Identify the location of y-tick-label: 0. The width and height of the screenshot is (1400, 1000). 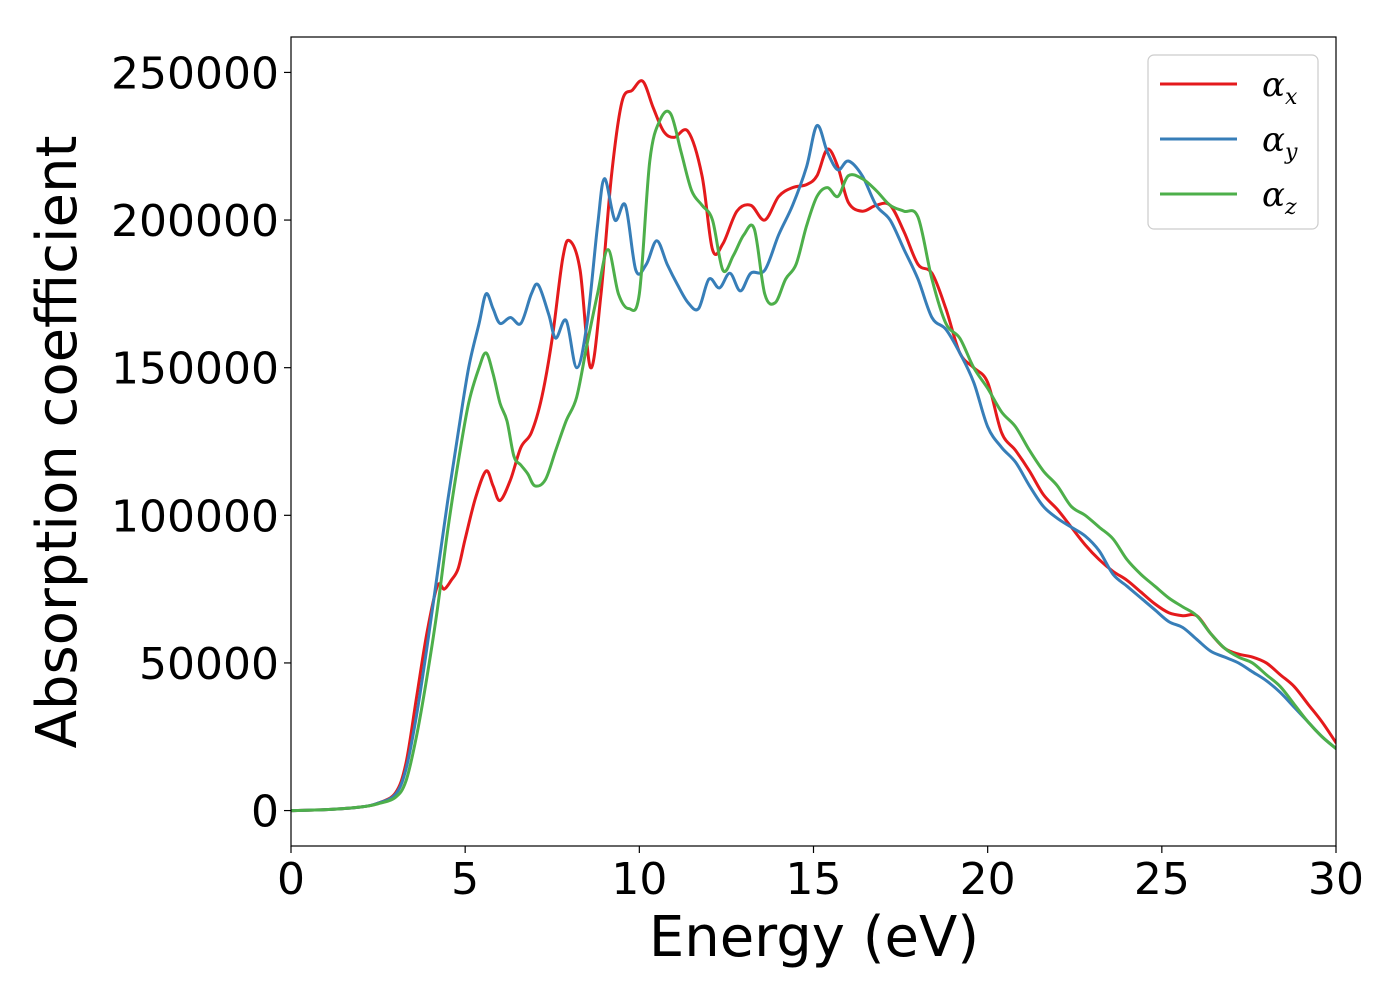
(265, 812).